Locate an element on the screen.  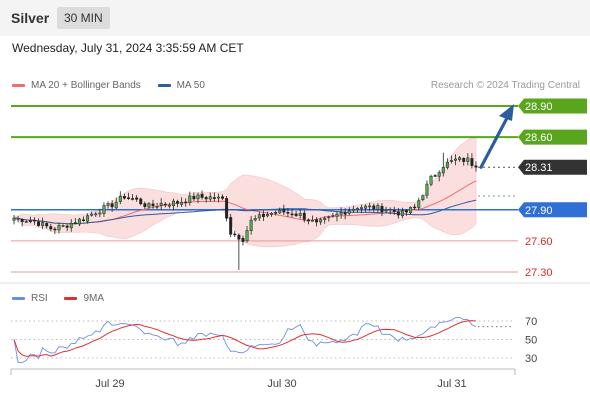
legend-rsi: RSI is located at coordinates (30, 298).